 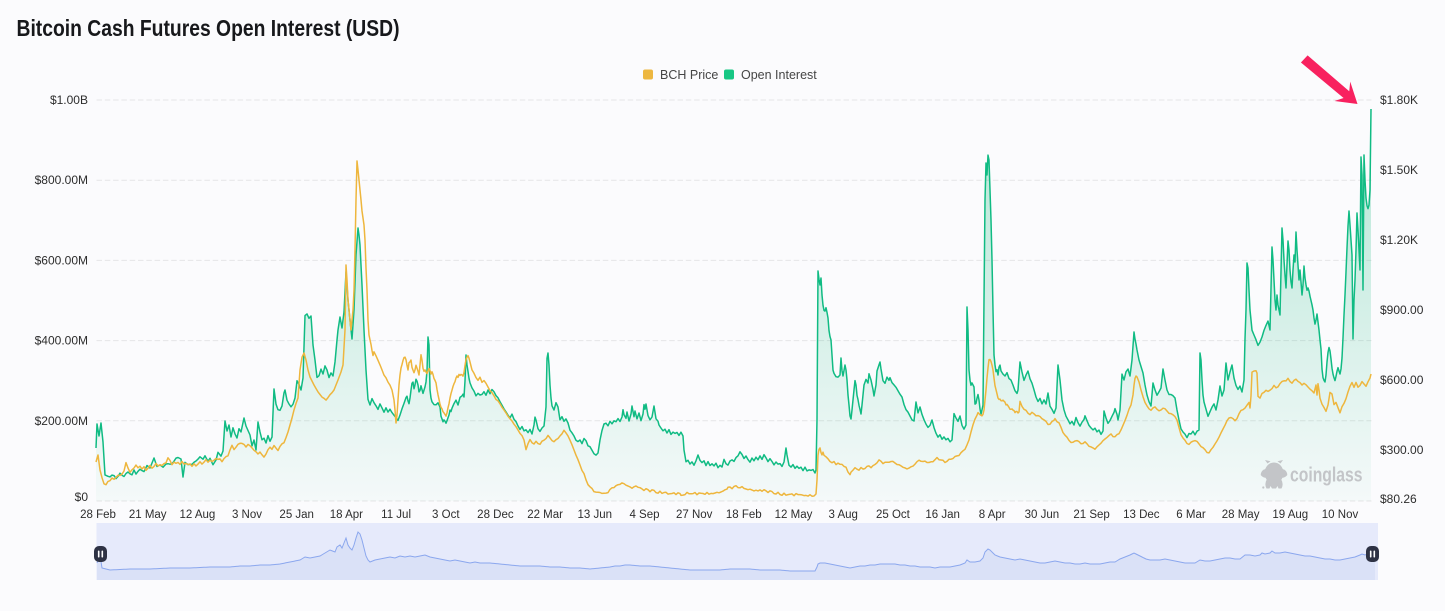 What do you see at coordinates (495, 515) in the screenshot?
I see `svg-text: 28 Dec` at bounding box center [495, 515].